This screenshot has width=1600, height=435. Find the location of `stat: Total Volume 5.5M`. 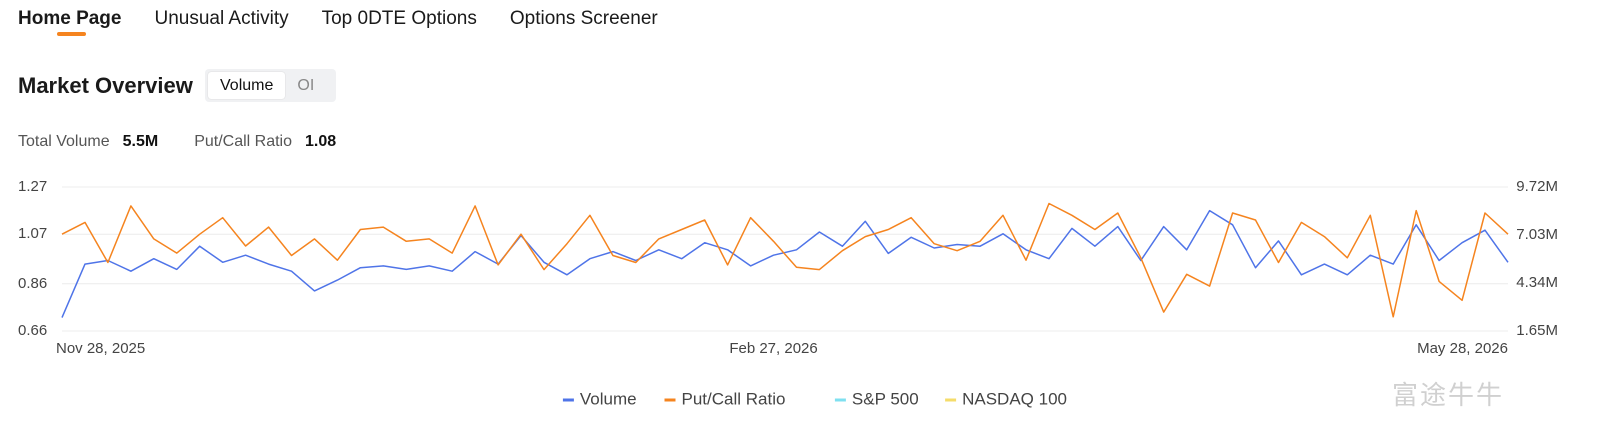

stat: Total Volume 5.5M is located at coordinates (88, 142).